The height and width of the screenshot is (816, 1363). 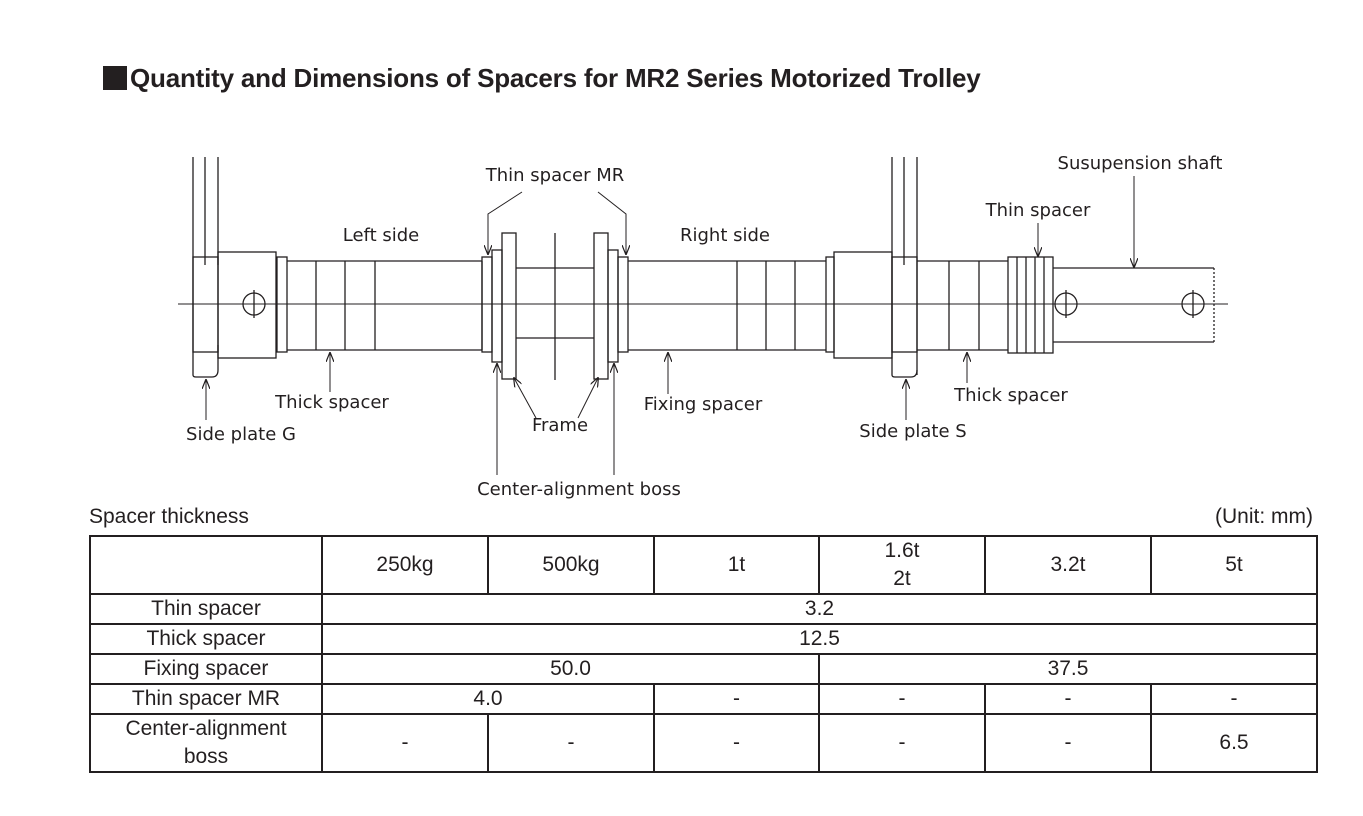 What do you see at coordinates (206, 639) in the screenshot?
I see `row-label: Thick spacer` at bounding box center [206, 639].